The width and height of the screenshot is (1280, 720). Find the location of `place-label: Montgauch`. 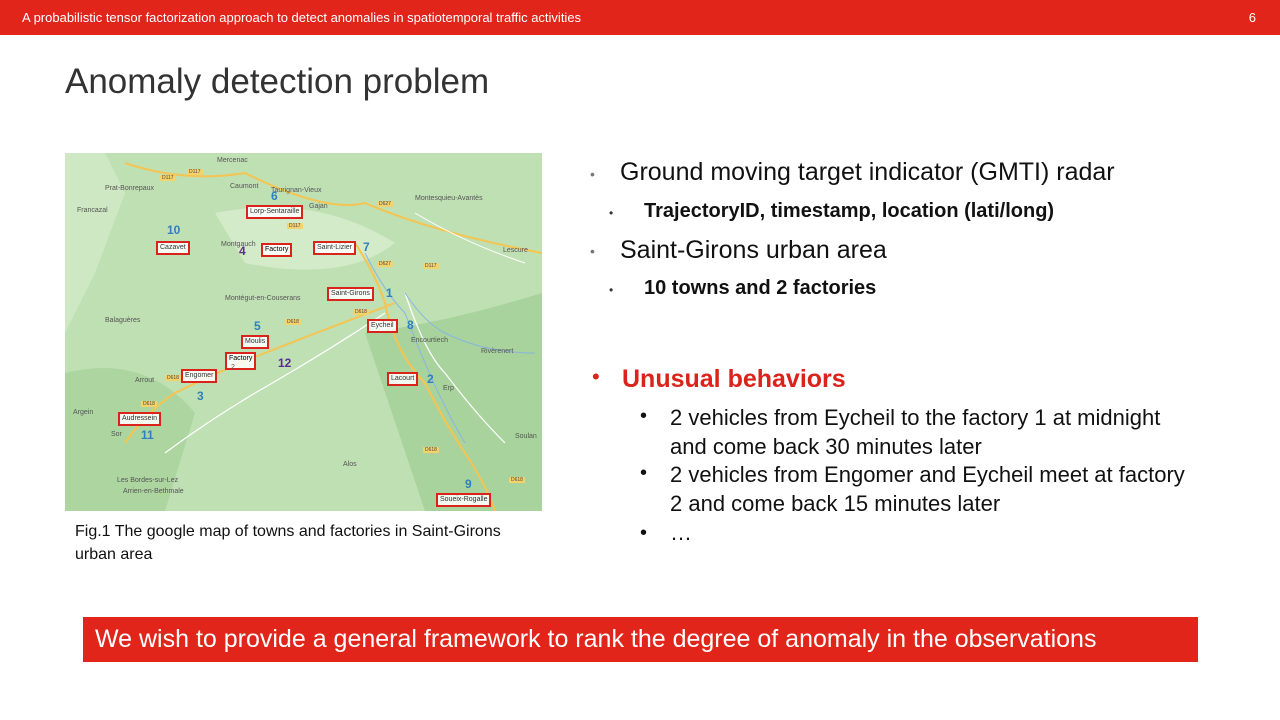

place-label: Montgauch is located at coordinates (238, 244).